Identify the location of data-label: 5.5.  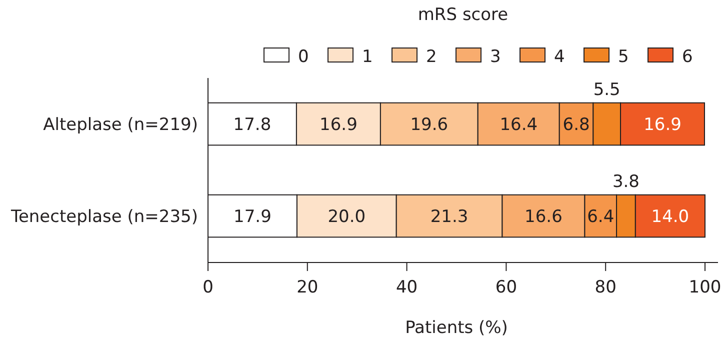
(606, 90).